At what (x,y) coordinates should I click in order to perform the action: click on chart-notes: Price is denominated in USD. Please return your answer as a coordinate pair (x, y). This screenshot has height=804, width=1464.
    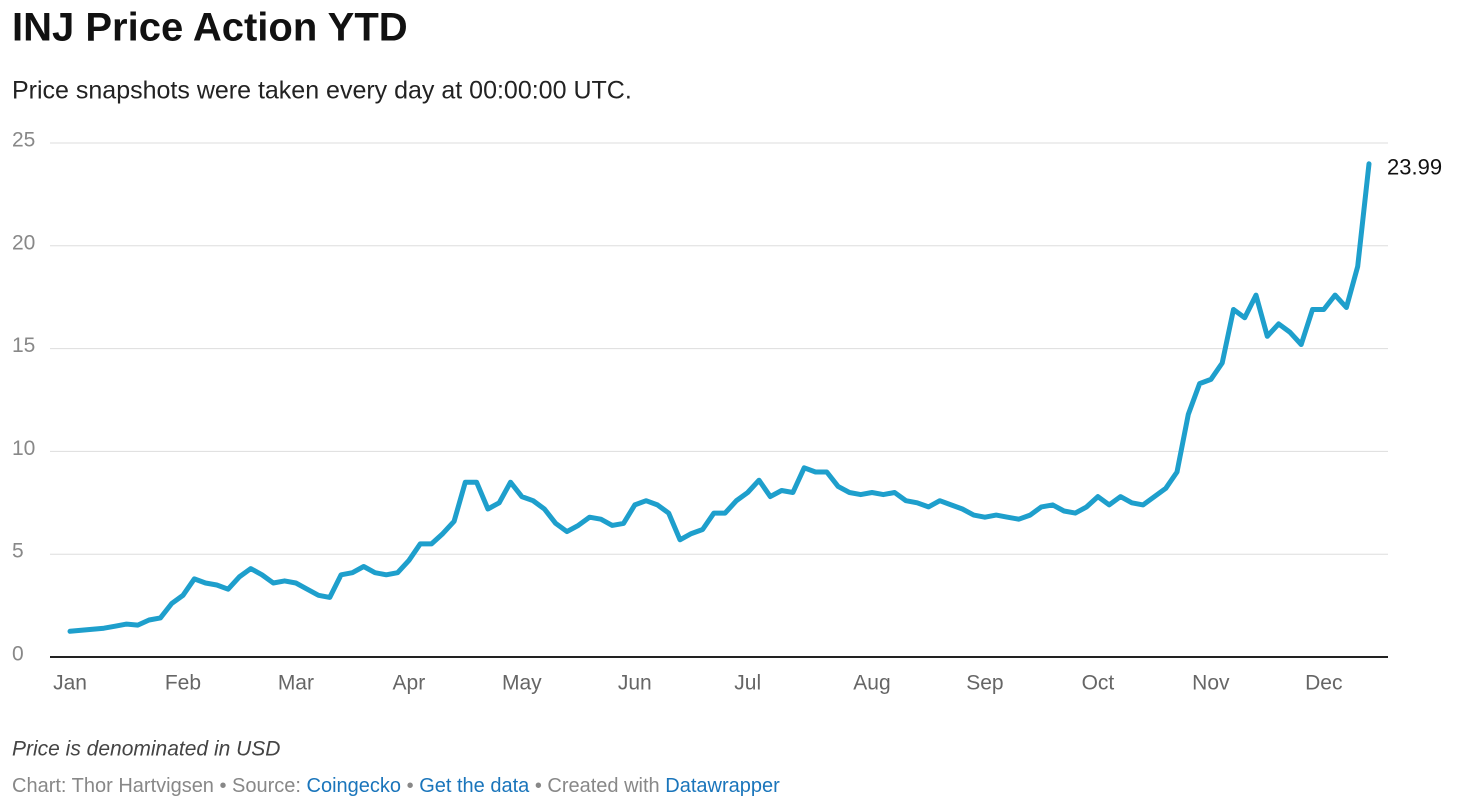
    Looking at the image, I should click on (146, 749).